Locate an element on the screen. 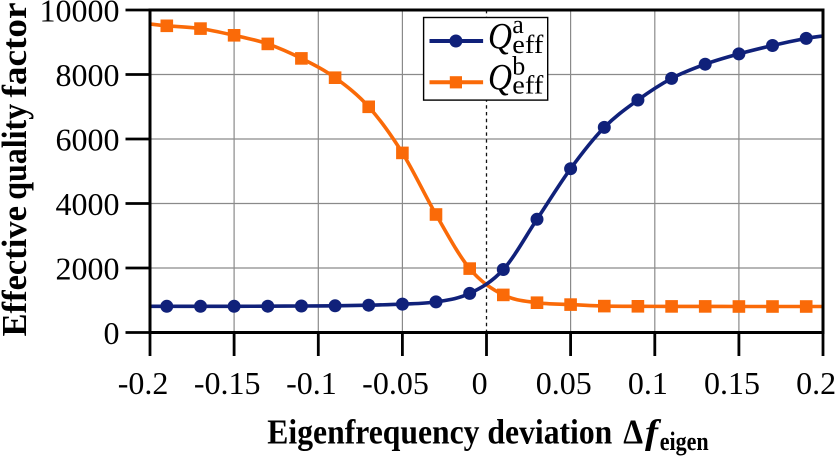 This screenshot has width=836, height=462. svg-text: 0.05 is located at coordinates (564, 383).